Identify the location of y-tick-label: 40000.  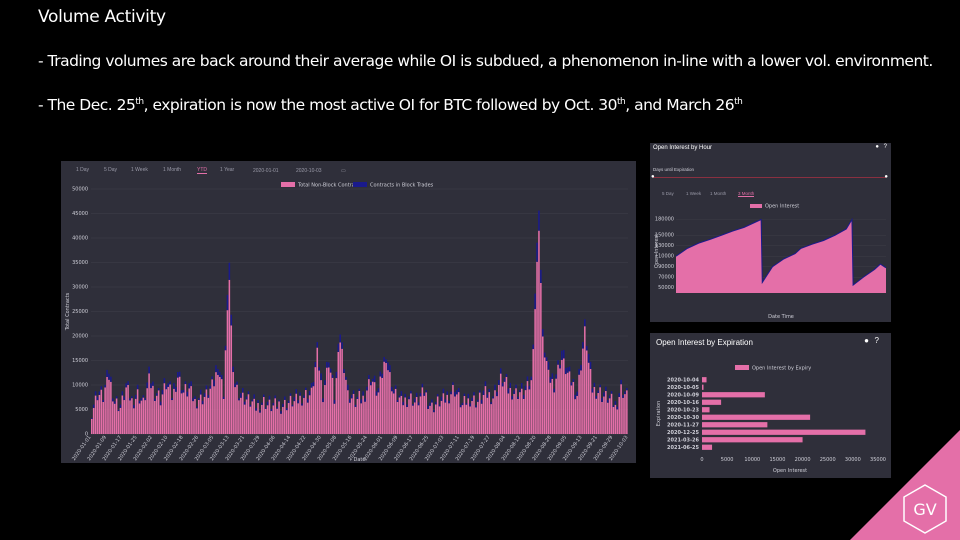
(80, 239).